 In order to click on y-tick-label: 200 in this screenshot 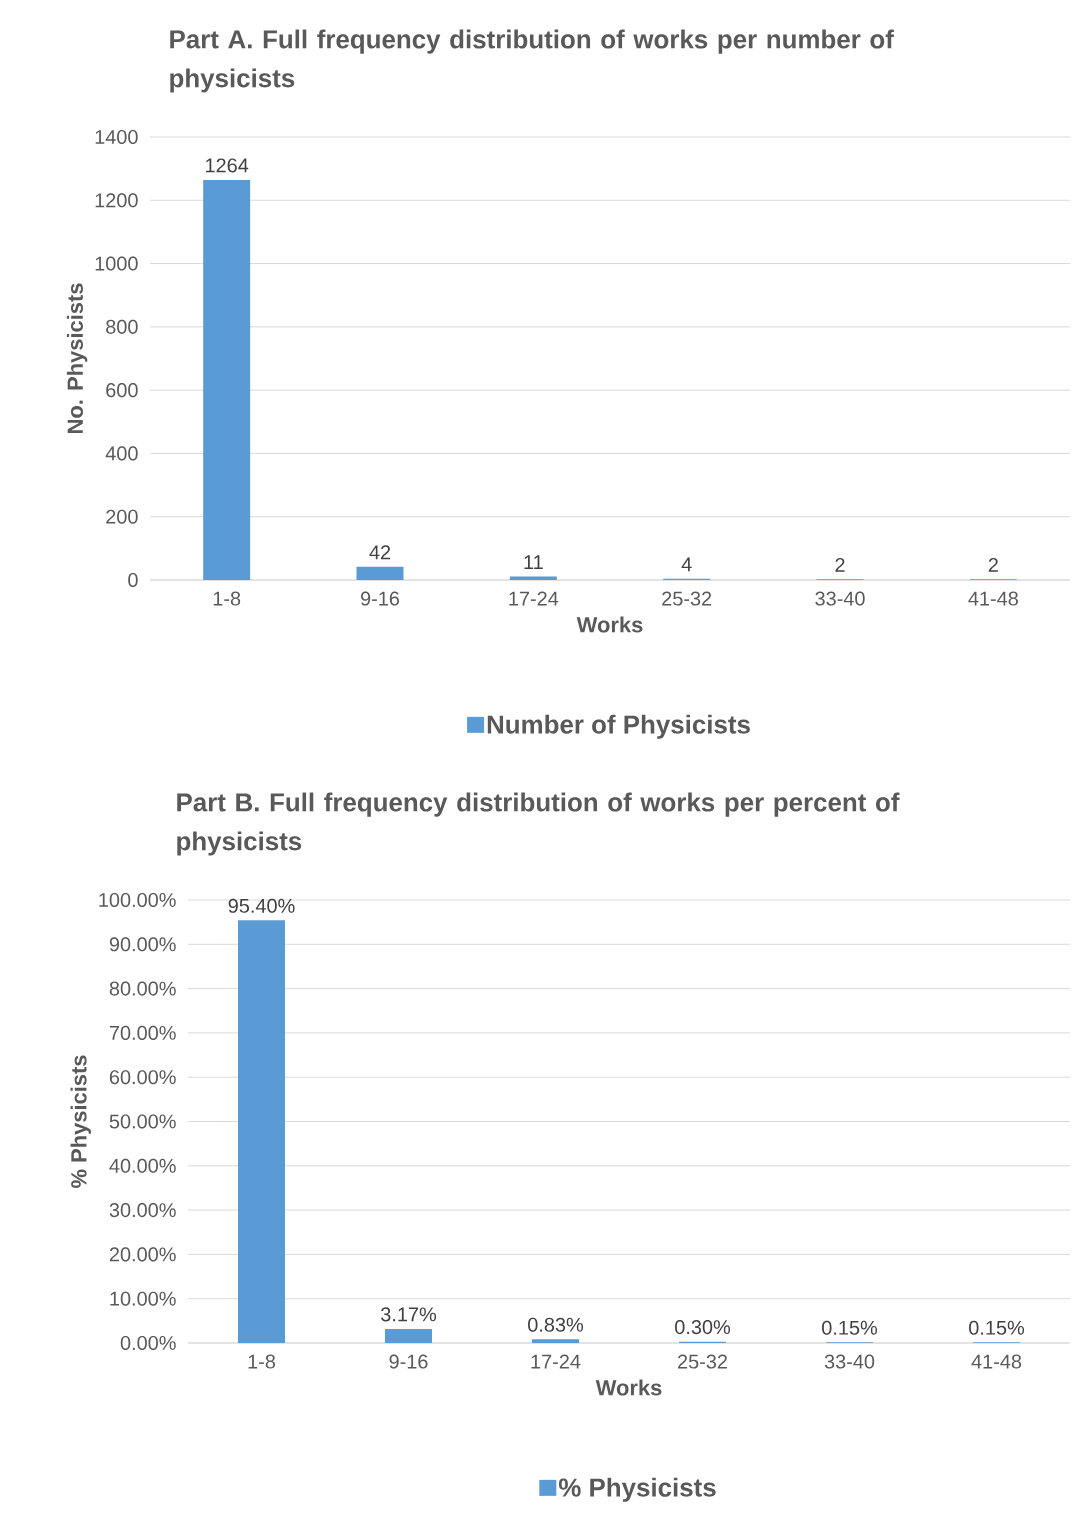, I will do `click(122, 516)`.